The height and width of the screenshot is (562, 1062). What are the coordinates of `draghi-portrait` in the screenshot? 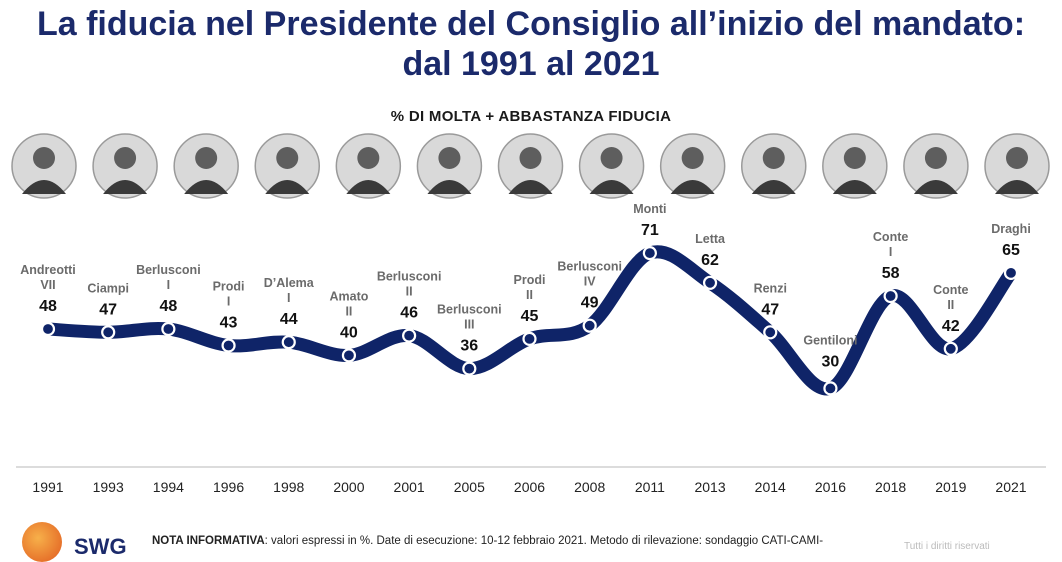 It's located at (1017, 166).